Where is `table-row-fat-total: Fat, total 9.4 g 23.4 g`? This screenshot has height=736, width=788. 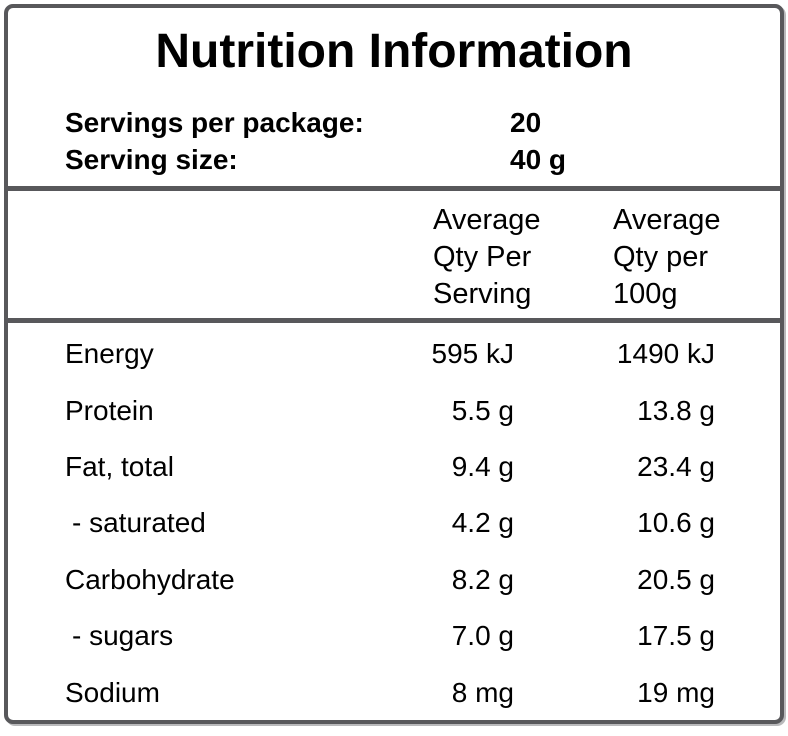 table-row-fat-total: Fat, total 9.4 g 23.4 g is located at coordinates (394, 467).